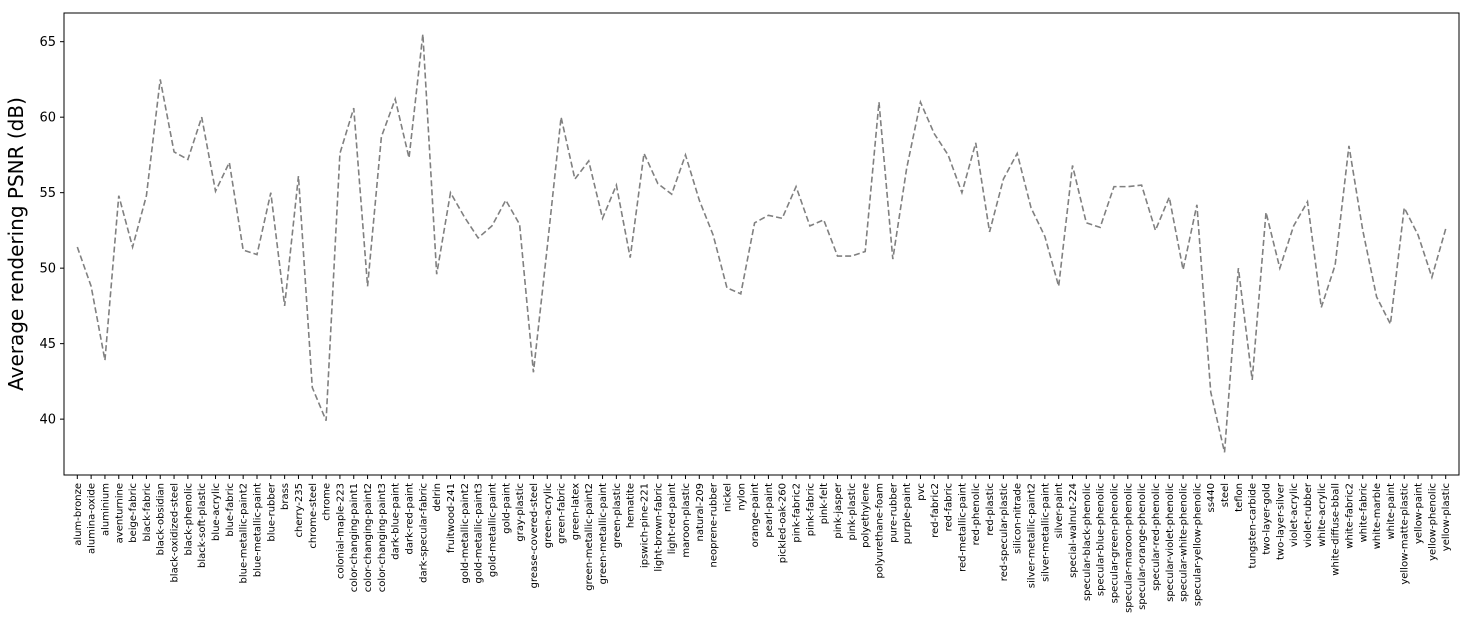 This screenshot has height=640, width=1471. What do you see at coordinates (1294, 515) in the screenshot?
I see `x-tick-label: violet-acrylic` at bounding box center [1294, 515].